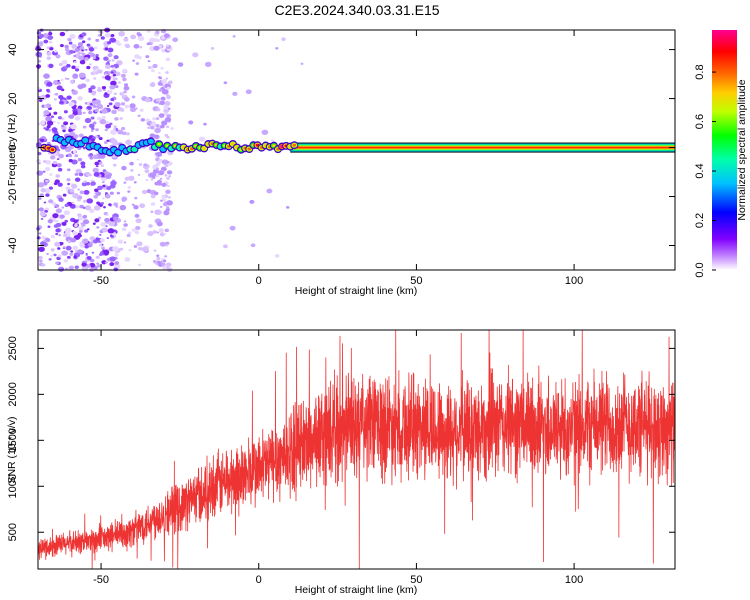 This screenshot has height=600, width=750. What do you see at coordinates (259, 580) in the screenshot?
I see `snr-x-tick-label: 0` at bounding box center [259, 580].